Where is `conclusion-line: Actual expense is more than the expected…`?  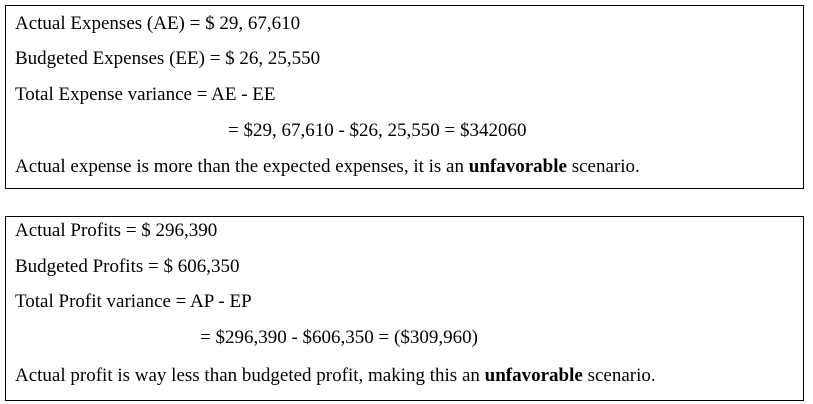
conclusion-line: Actual expense is more than the expected… is located at coordinates (327, 167).